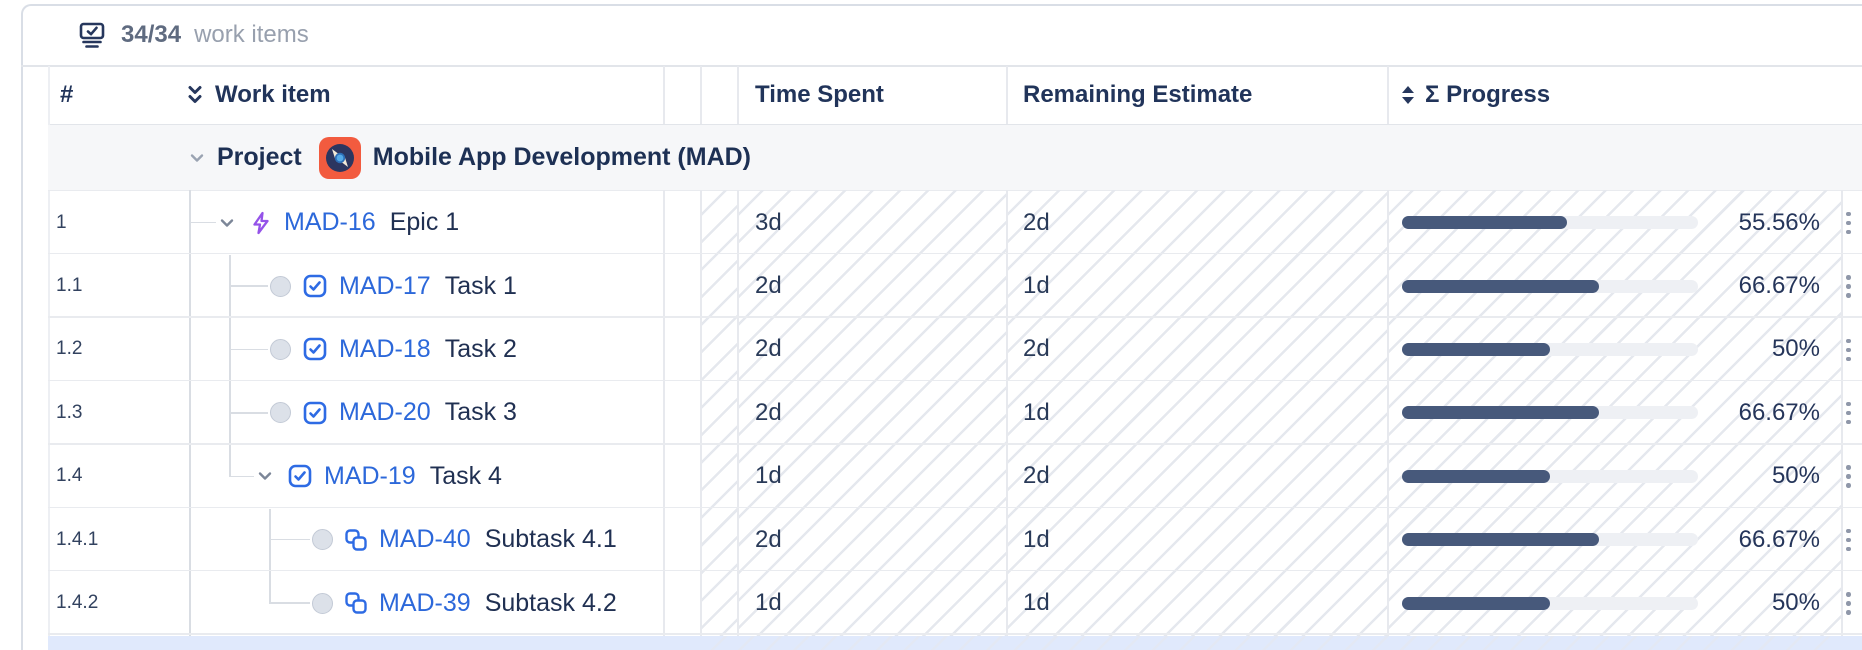  What do you see at coordinates (49, 358) in the screenshot?
I see `grid-left-edge` at bounding box center [49, 358].